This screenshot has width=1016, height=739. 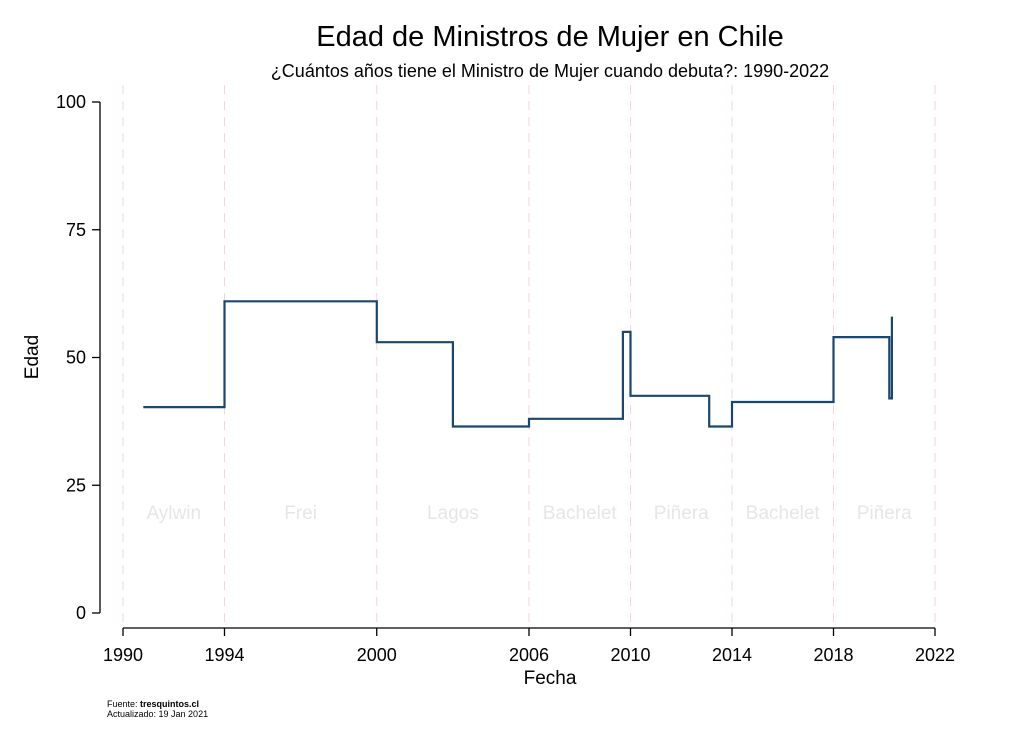 I want to click on y-tick-label: 100, so click(x=71, y=102).